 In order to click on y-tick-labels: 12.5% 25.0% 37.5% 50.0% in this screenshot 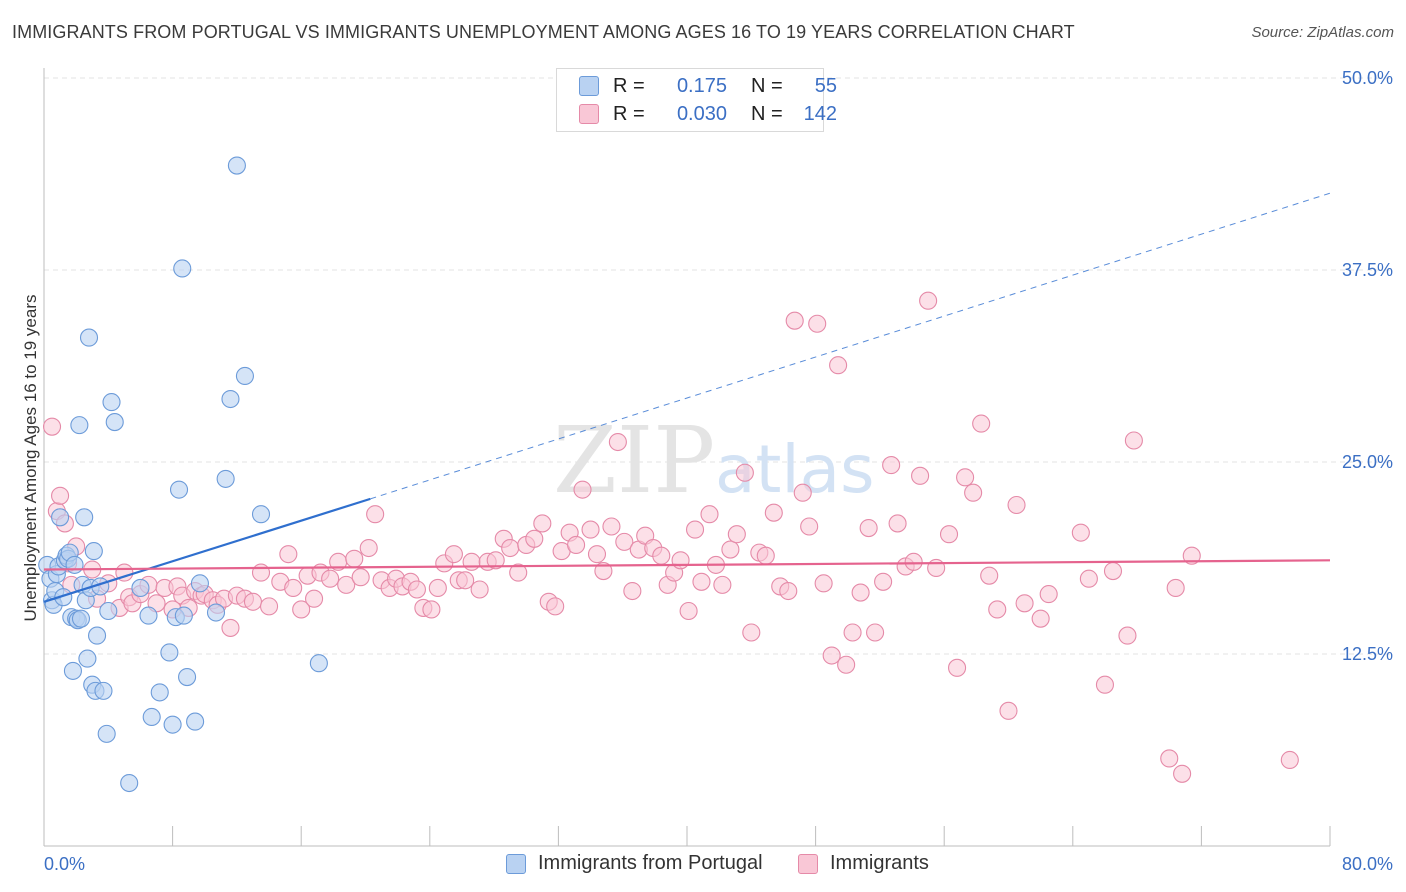, I will do `click(1367, 366)`.